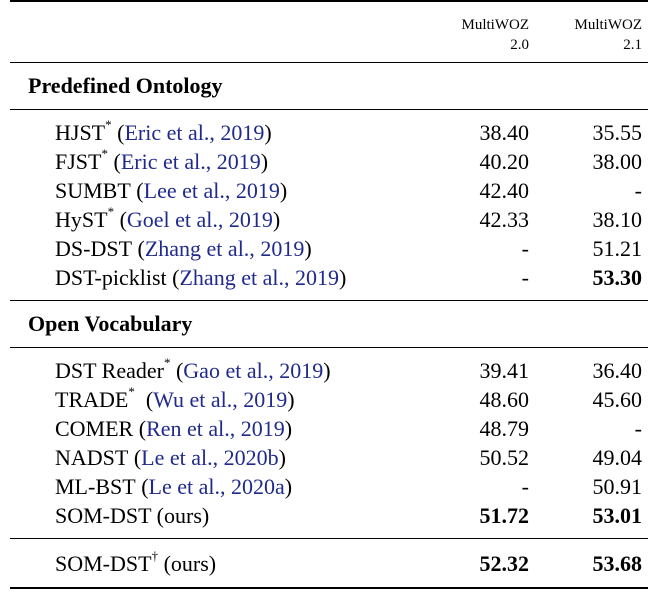 This screenshot has width=656, height=594. What do you see at coordinates (617, 277) in the screenshot?
I see `value-multiwoz-2-1-best: 53.30` at bounding box center [617, 277].